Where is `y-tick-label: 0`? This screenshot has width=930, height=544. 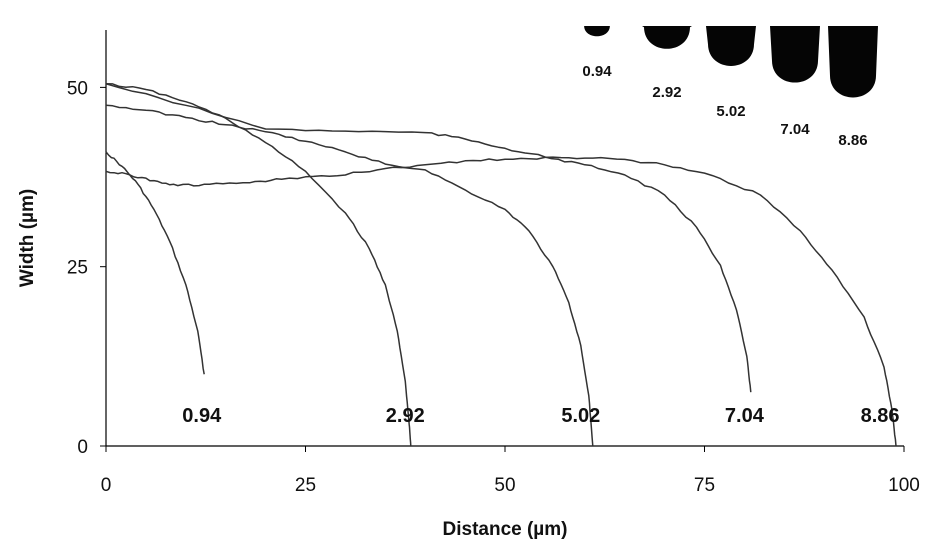
y-tick-label: 0 is located at coordinates (82, 447).